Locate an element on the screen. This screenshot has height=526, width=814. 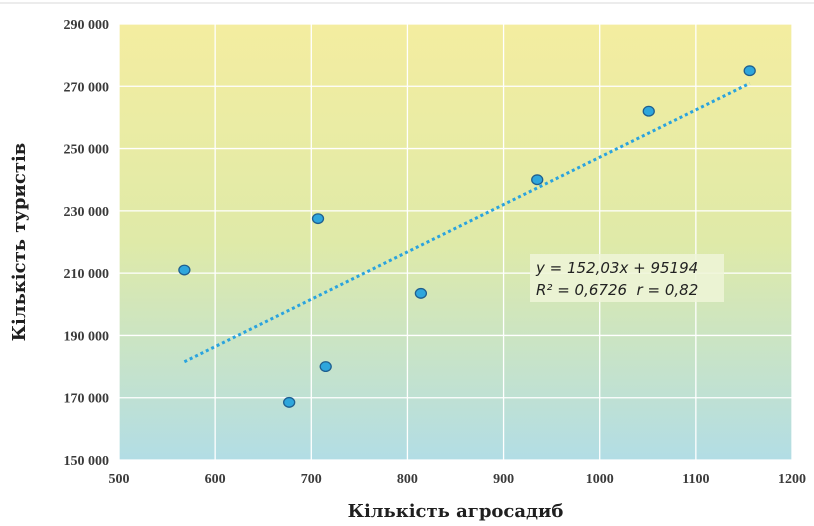
y-tick-label: 170 000 is located at coordinates (87, 399).